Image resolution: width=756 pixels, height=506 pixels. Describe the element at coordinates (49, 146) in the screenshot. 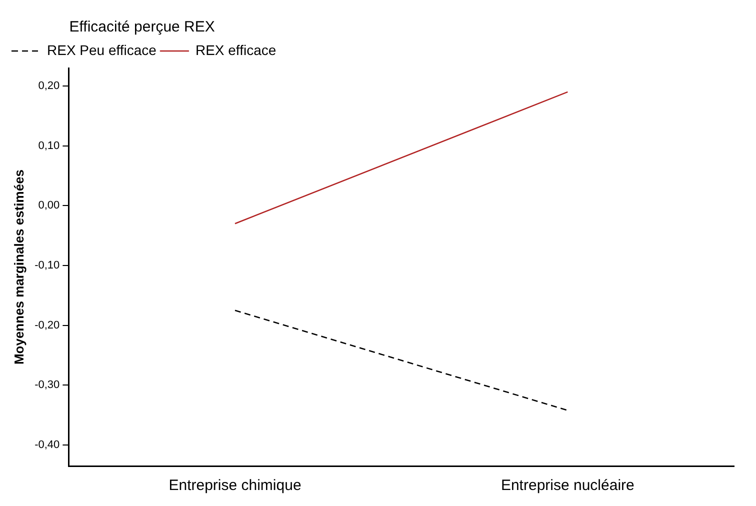

I see `y-tick-label: 0,10` at that location.